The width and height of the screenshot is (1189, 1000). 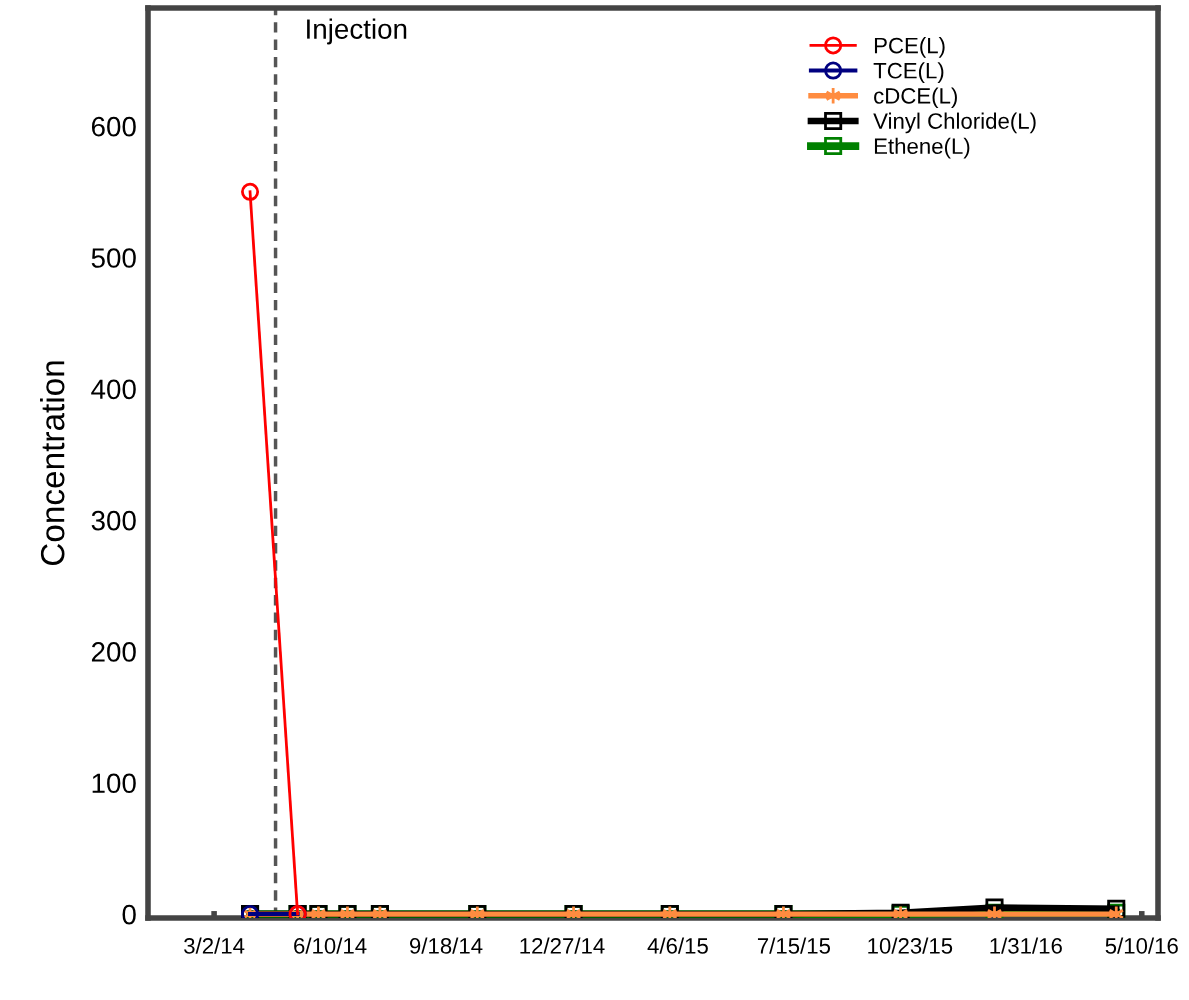 What do you see at coordinates (114, 783) in the screenshot?
I see `y-tick-label: 100` at bounding box center [114, 783].